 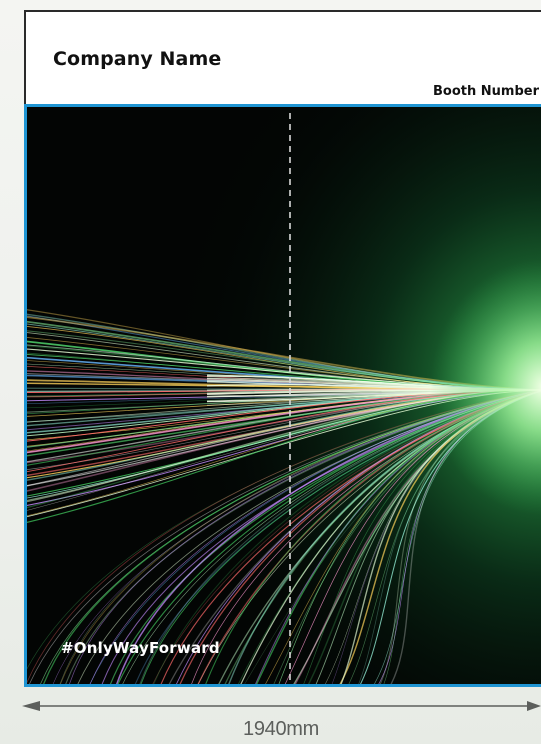 What do you see at coordinates (140, 648) in the screenshot?
I see `hashtag-text: #OnlyWayForward` at bounding box center [140, 648].